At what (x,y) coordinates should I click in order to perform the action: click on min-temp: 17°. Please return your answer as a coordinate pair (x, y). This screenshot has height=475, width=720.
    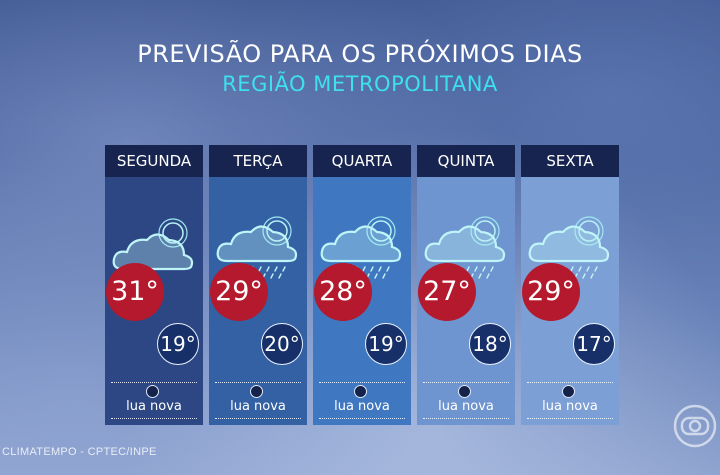
    Looking at the image, I should click on (594, 344).